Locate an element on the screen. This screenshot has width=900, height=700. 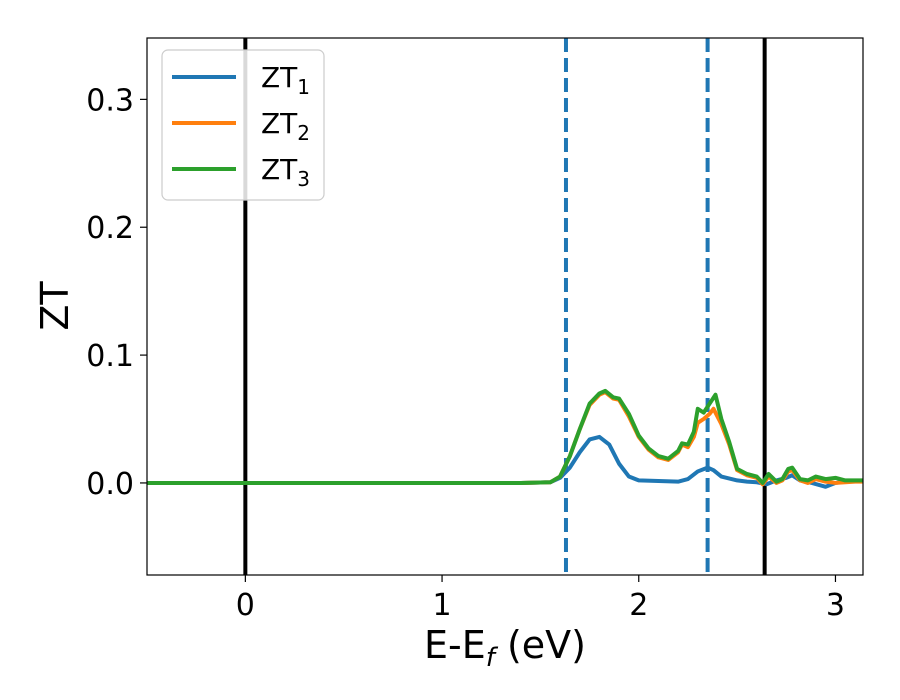
legend-box is located at coordinates (243, 125).